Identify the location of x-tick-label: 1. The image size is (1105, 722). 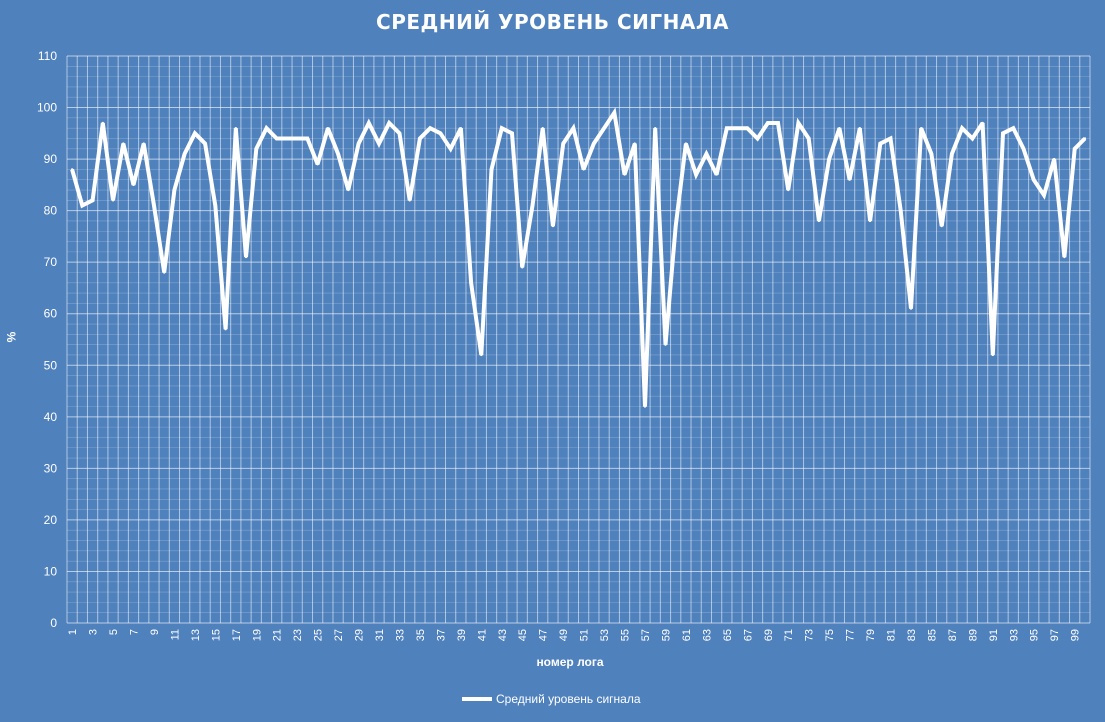
(73, 632).